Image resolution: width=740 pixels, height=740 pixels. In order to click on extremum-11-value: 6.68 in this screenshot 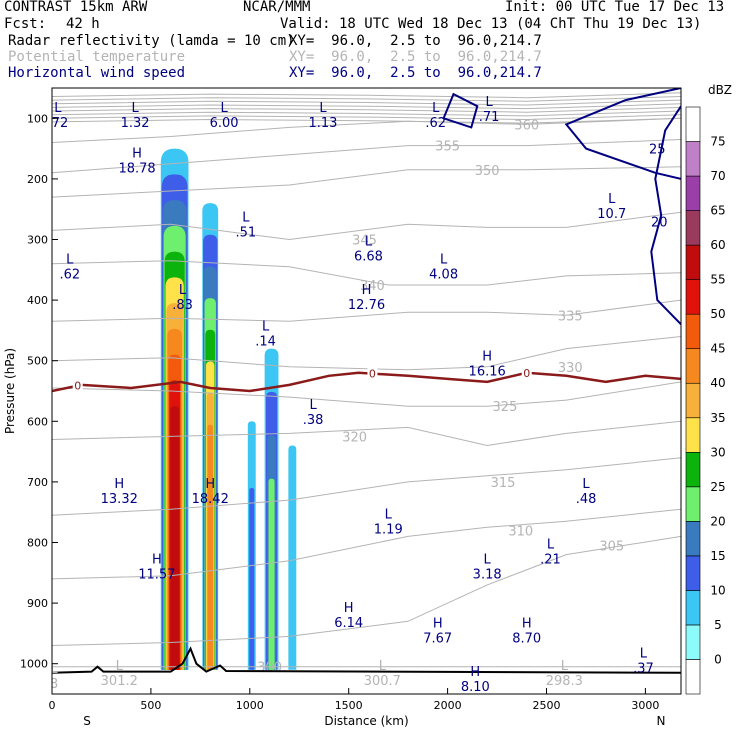, I will do `click(368, 257)`.